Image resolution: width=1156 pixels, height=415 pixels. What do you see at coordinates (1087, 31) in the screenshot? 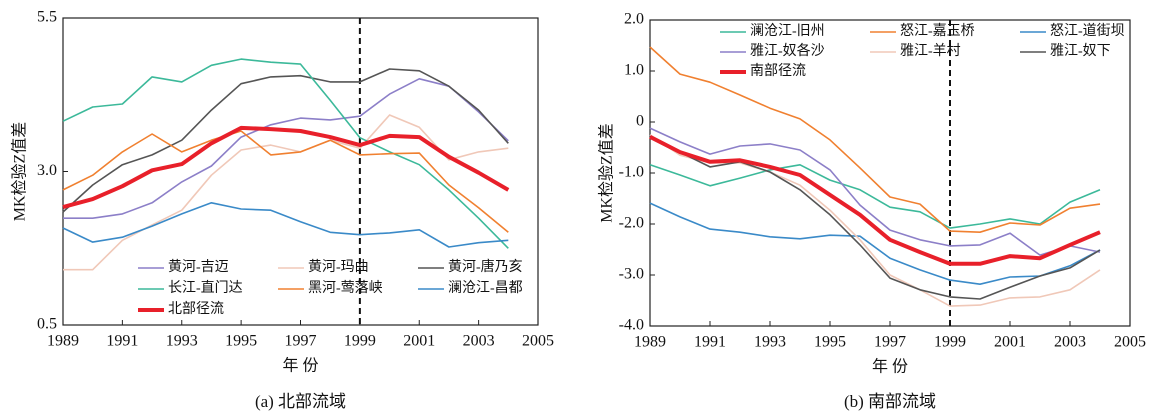
I see `legend-label: 怒江-道街坝` at bounding box center [1087, 31].